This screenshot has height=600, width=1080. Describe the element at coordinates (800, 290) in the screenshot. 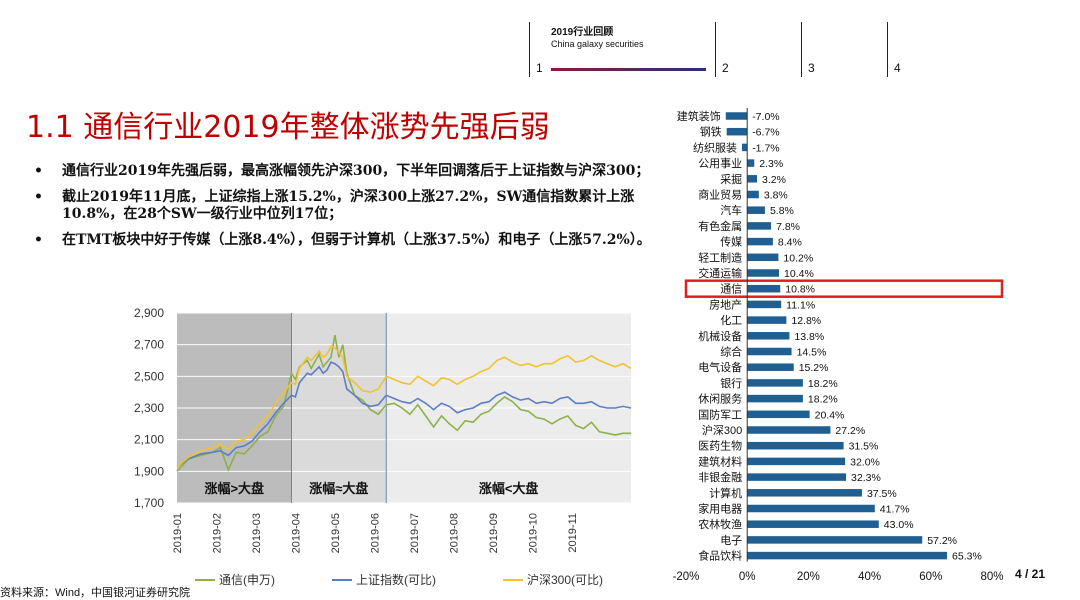

I see `value-label: 10.8%` at that location.